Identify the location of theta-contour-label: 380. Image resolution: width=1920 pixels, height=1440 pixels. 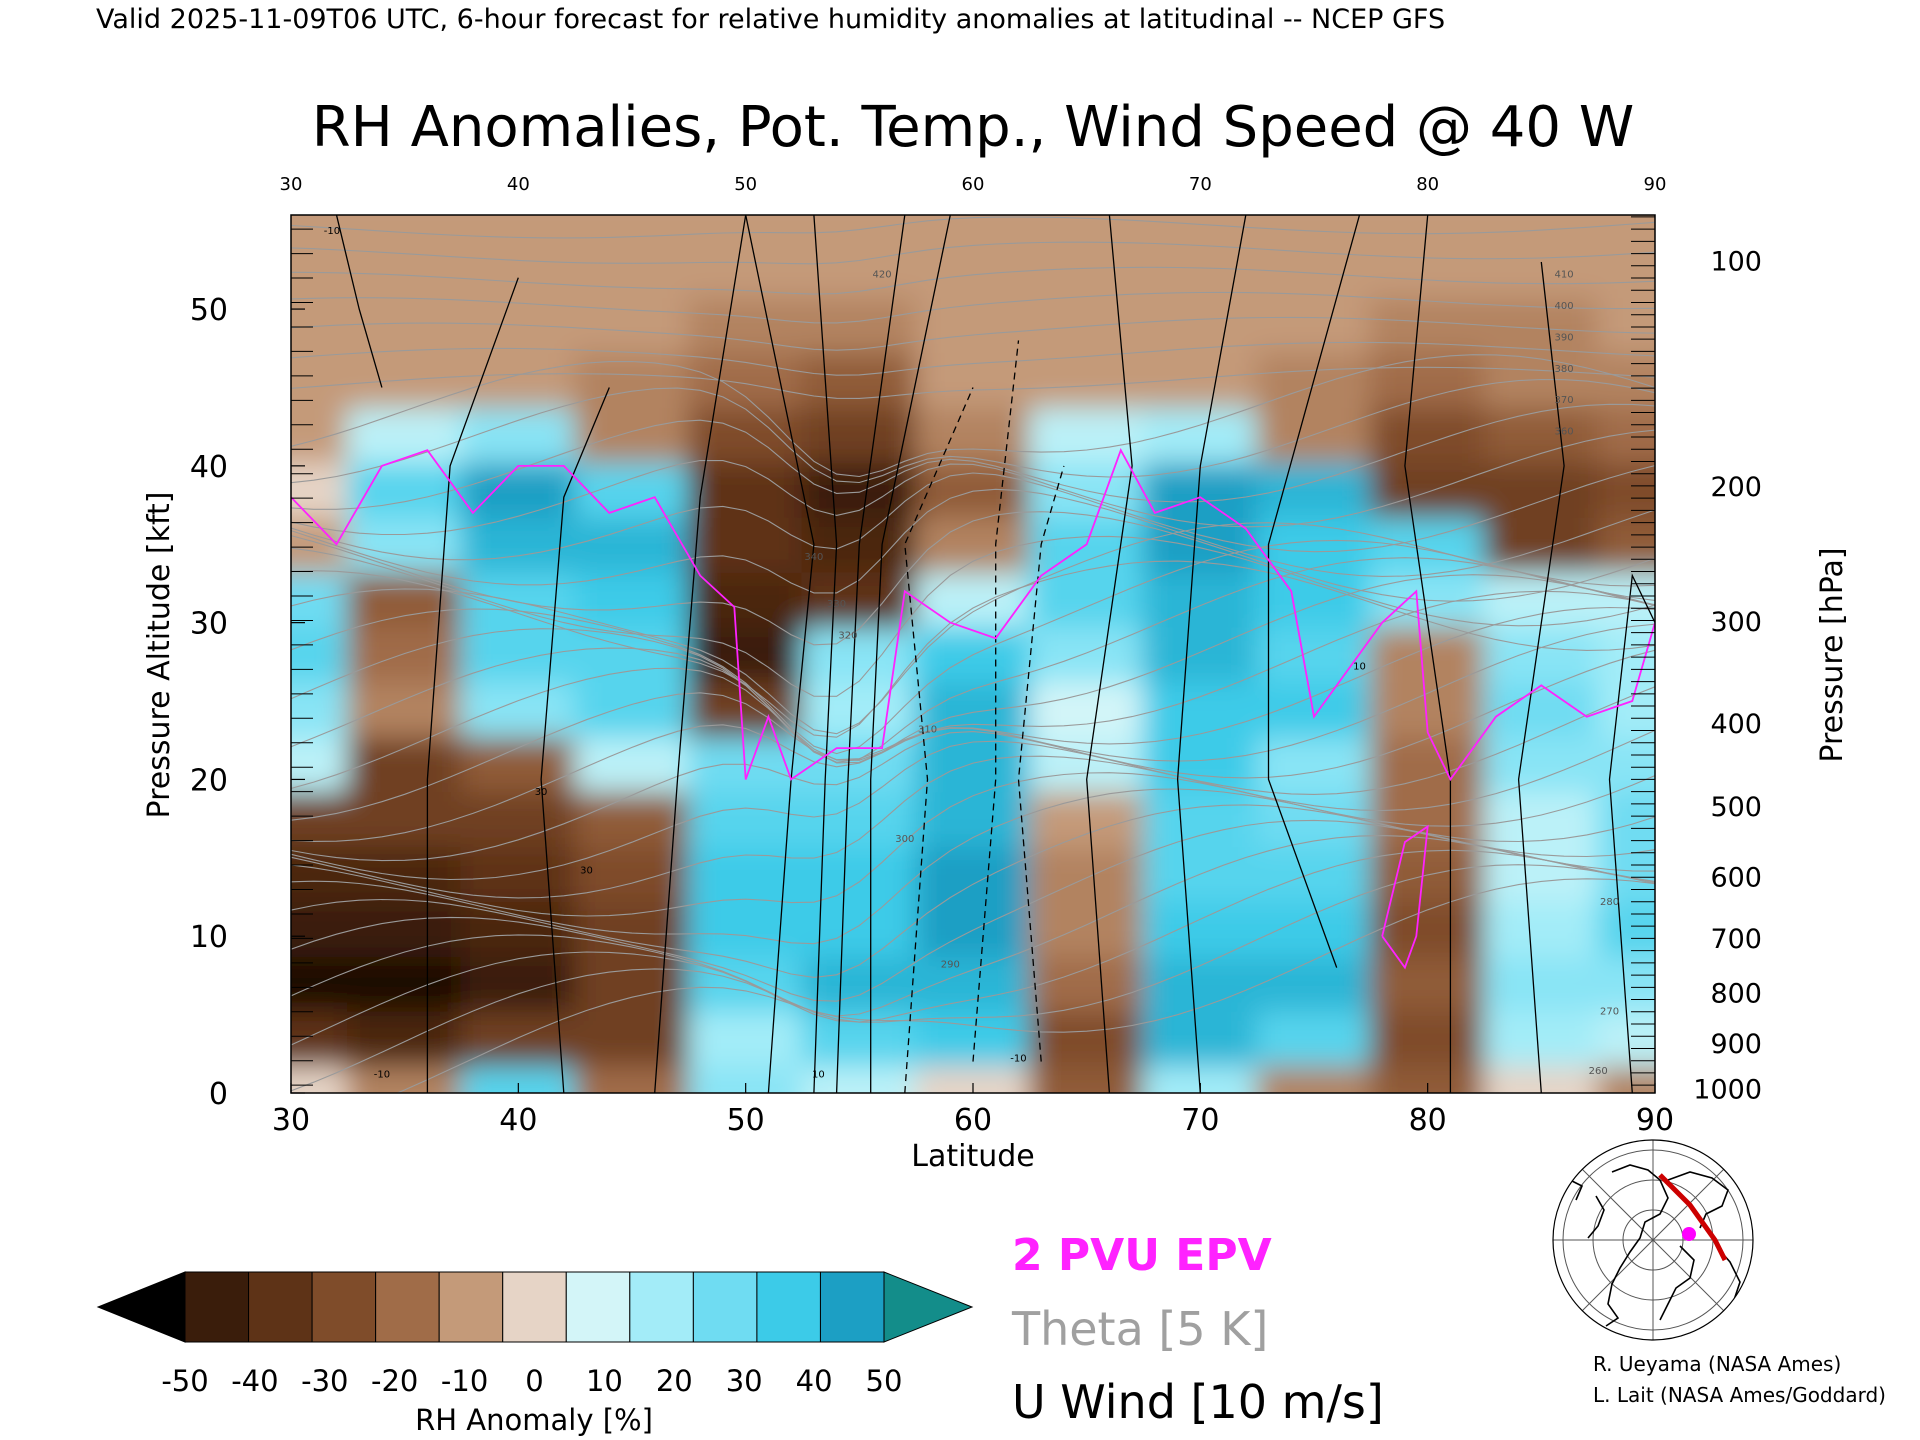
(1564, 369).